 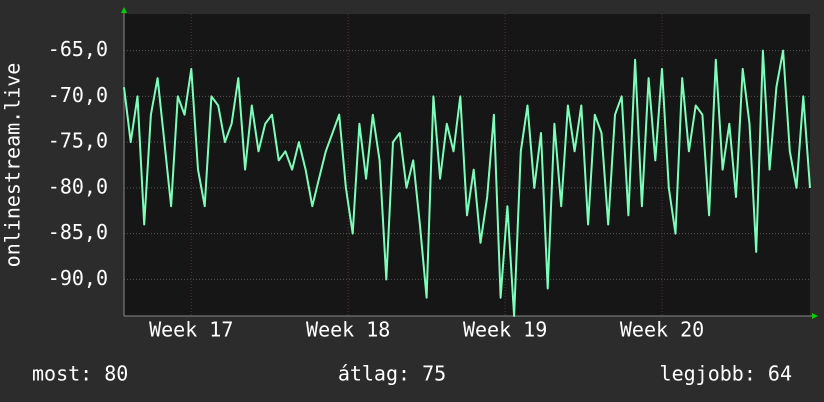 What do you see at coordinates (726, 374) in the screenshot?
I see `stat-best: legjobb: 64` at bounding box center [726, 374].